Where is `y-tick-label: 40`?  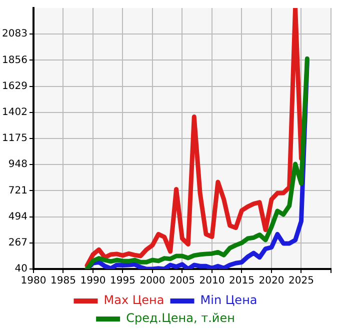 y-tick-label: 40 is located at coordinates (21, 269).